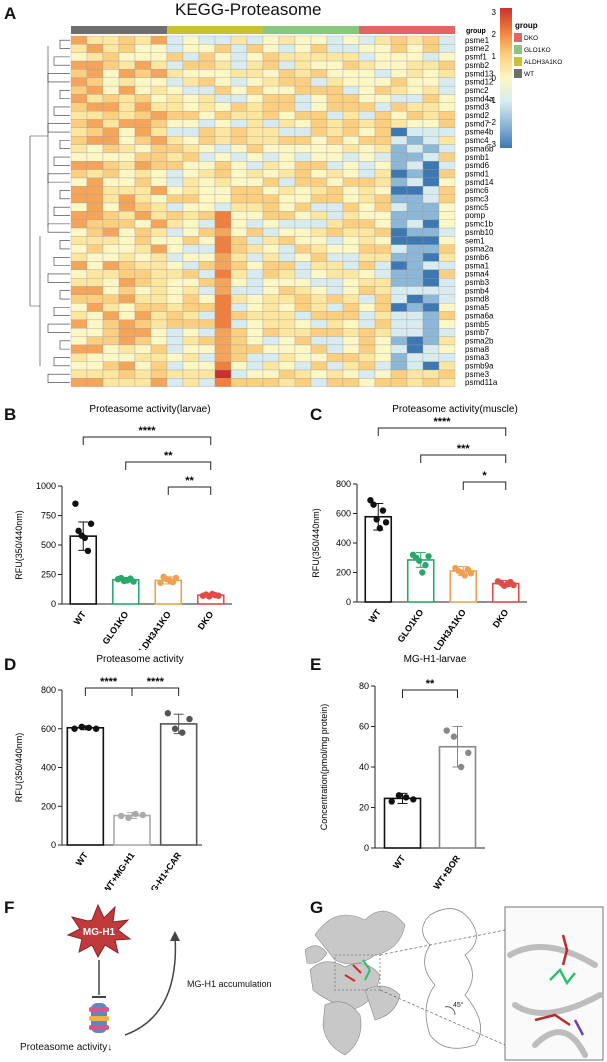  Describe the element at coordinates (463, 458) in the screenshot. I see `significance-bracket` at that location.